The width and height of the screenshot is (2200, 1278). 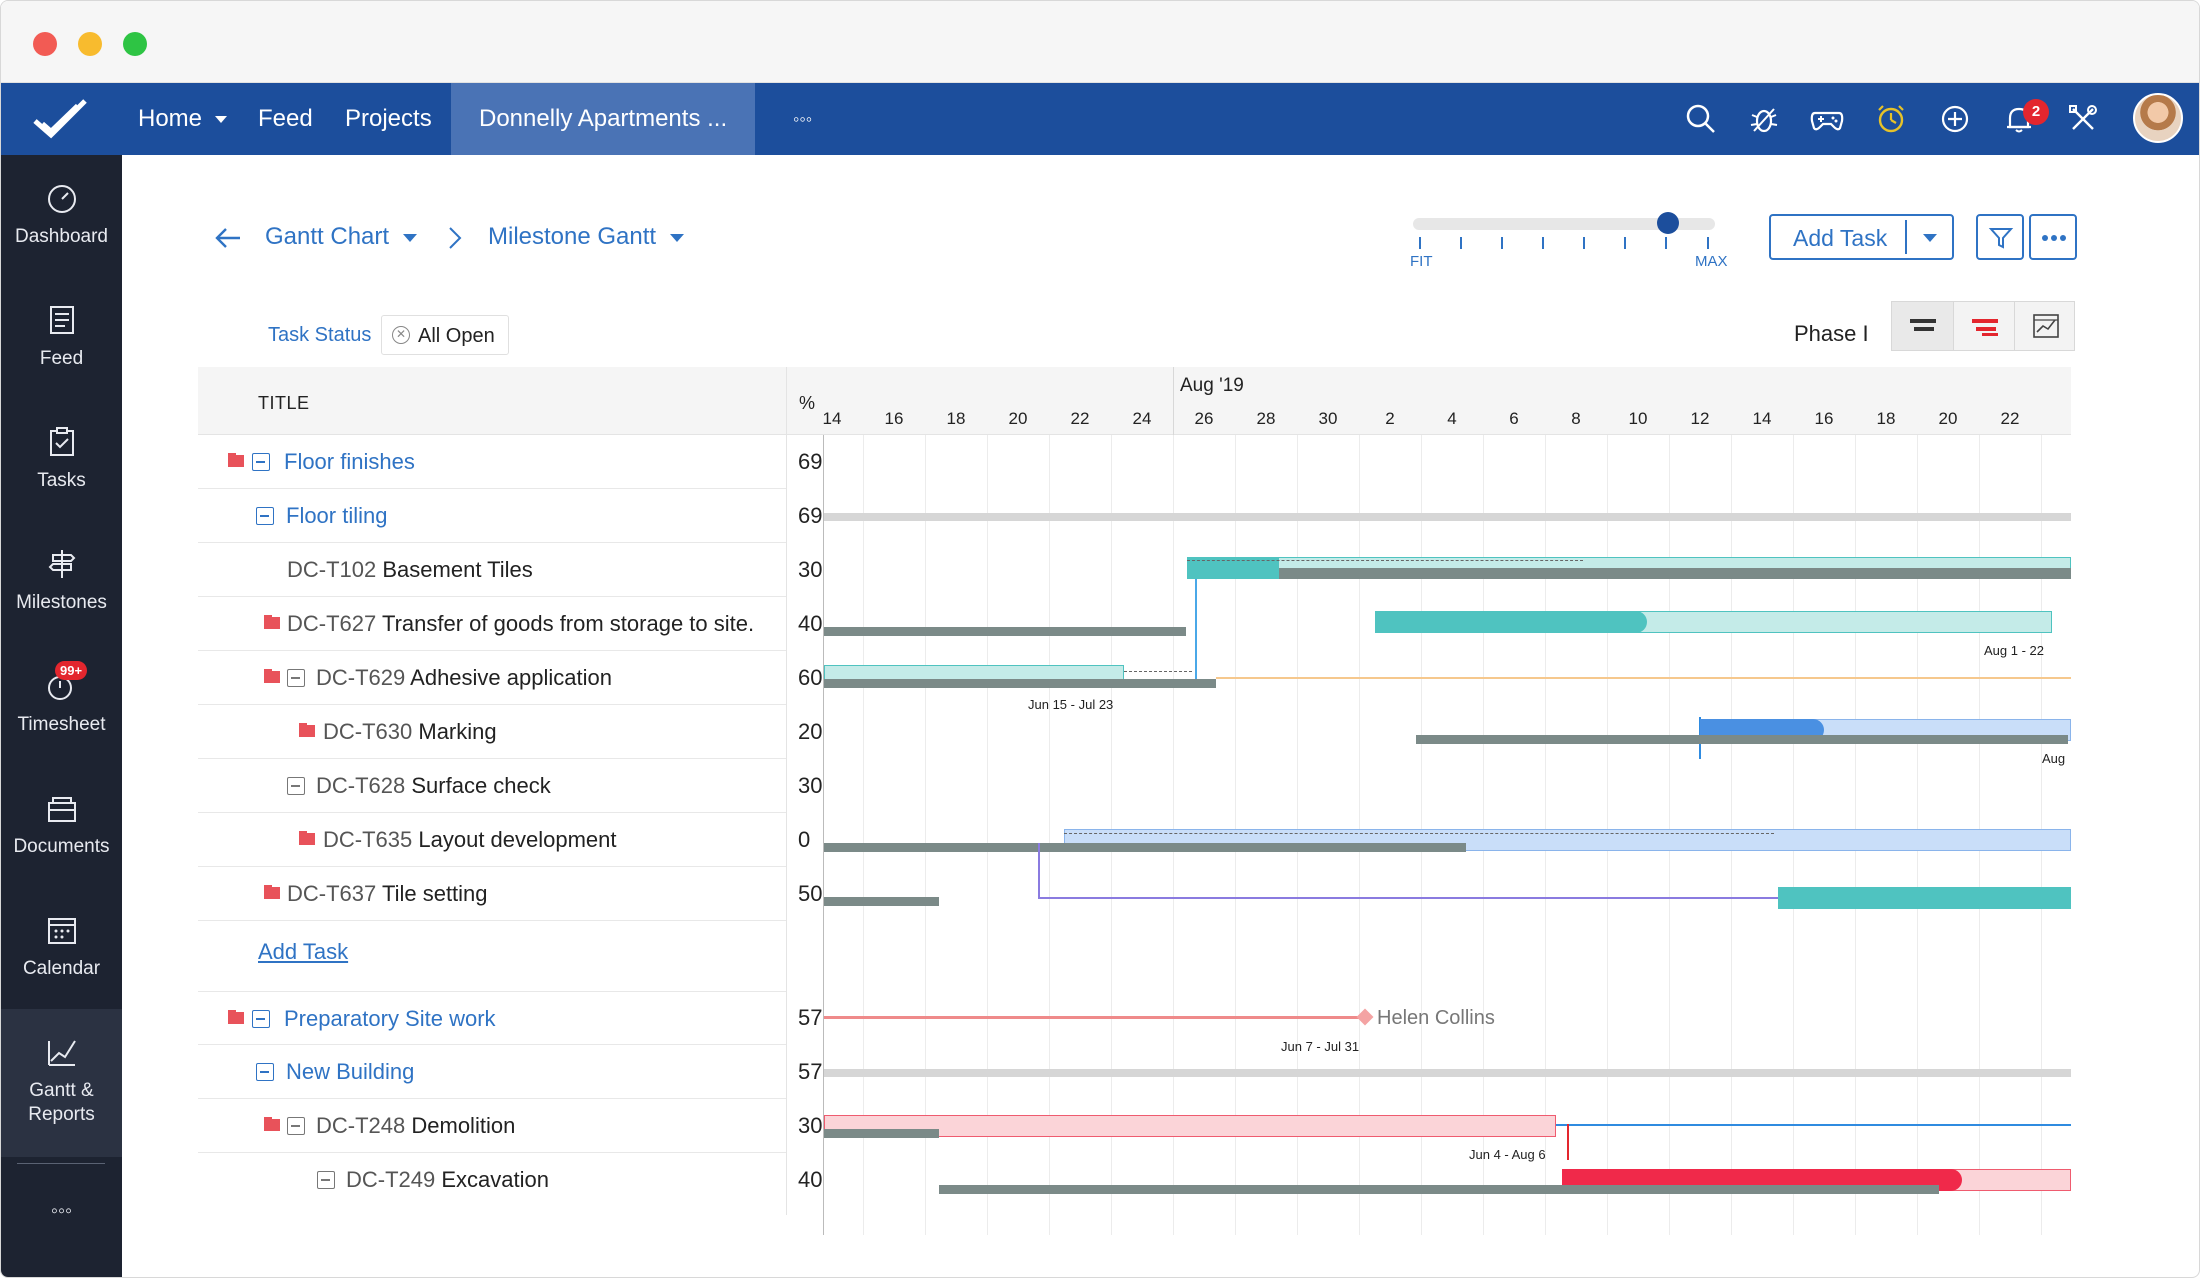 I want to click on tile-setting-bar, so click(x=1924, y=898).